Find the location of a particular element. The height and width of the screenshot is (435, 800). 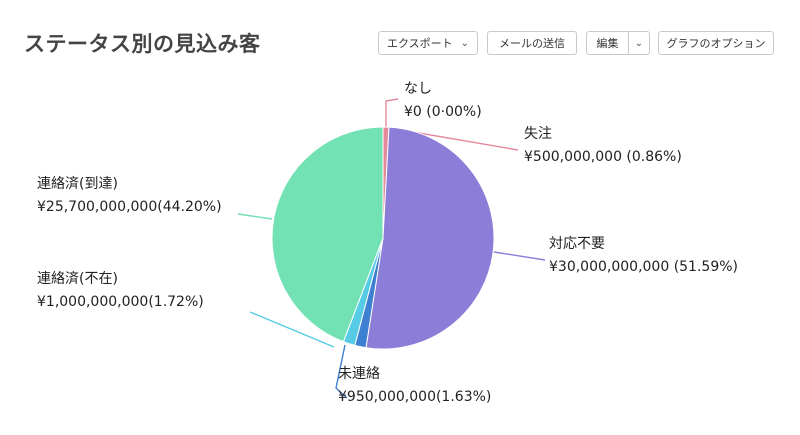

send-mail-label: メールの送信 is located at coordinates (532, 43).